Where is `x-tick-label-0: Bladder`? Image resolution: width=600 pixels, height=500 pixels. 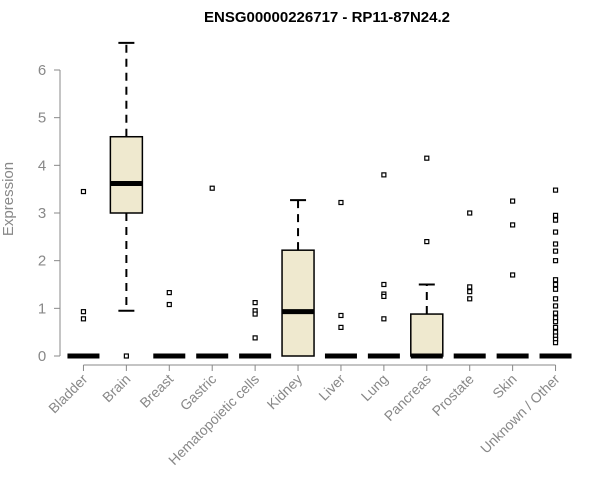
x-tick-label-0: Bladder is located at coordinates (68, 394).